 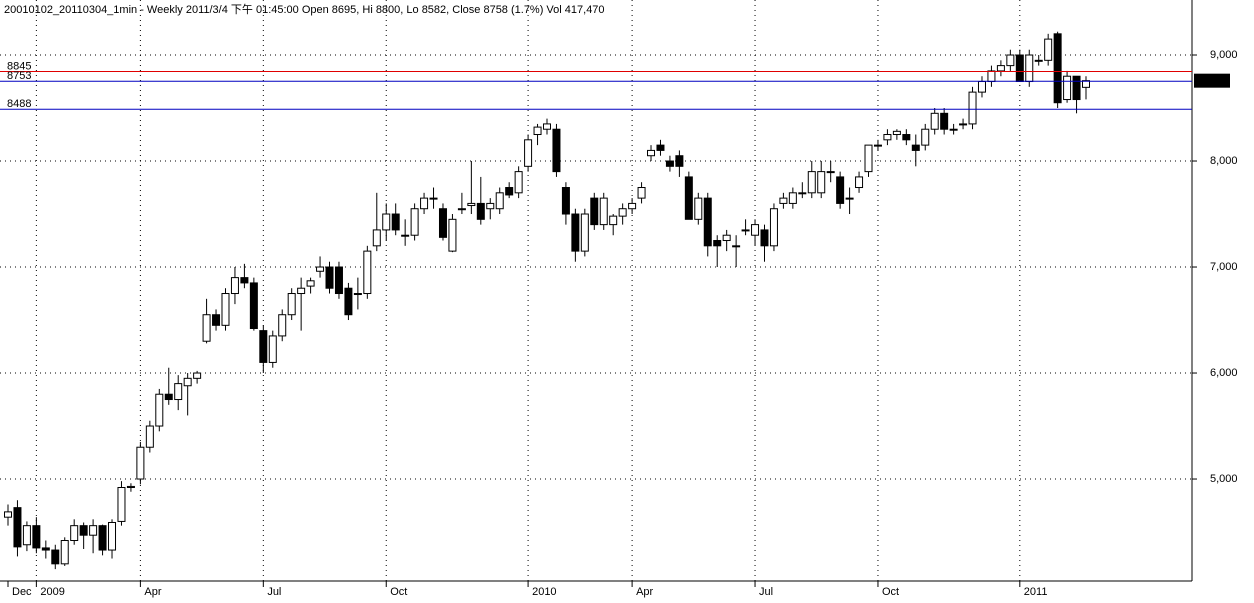 I want to click on last-price-box, so click(x=1212, y=80).